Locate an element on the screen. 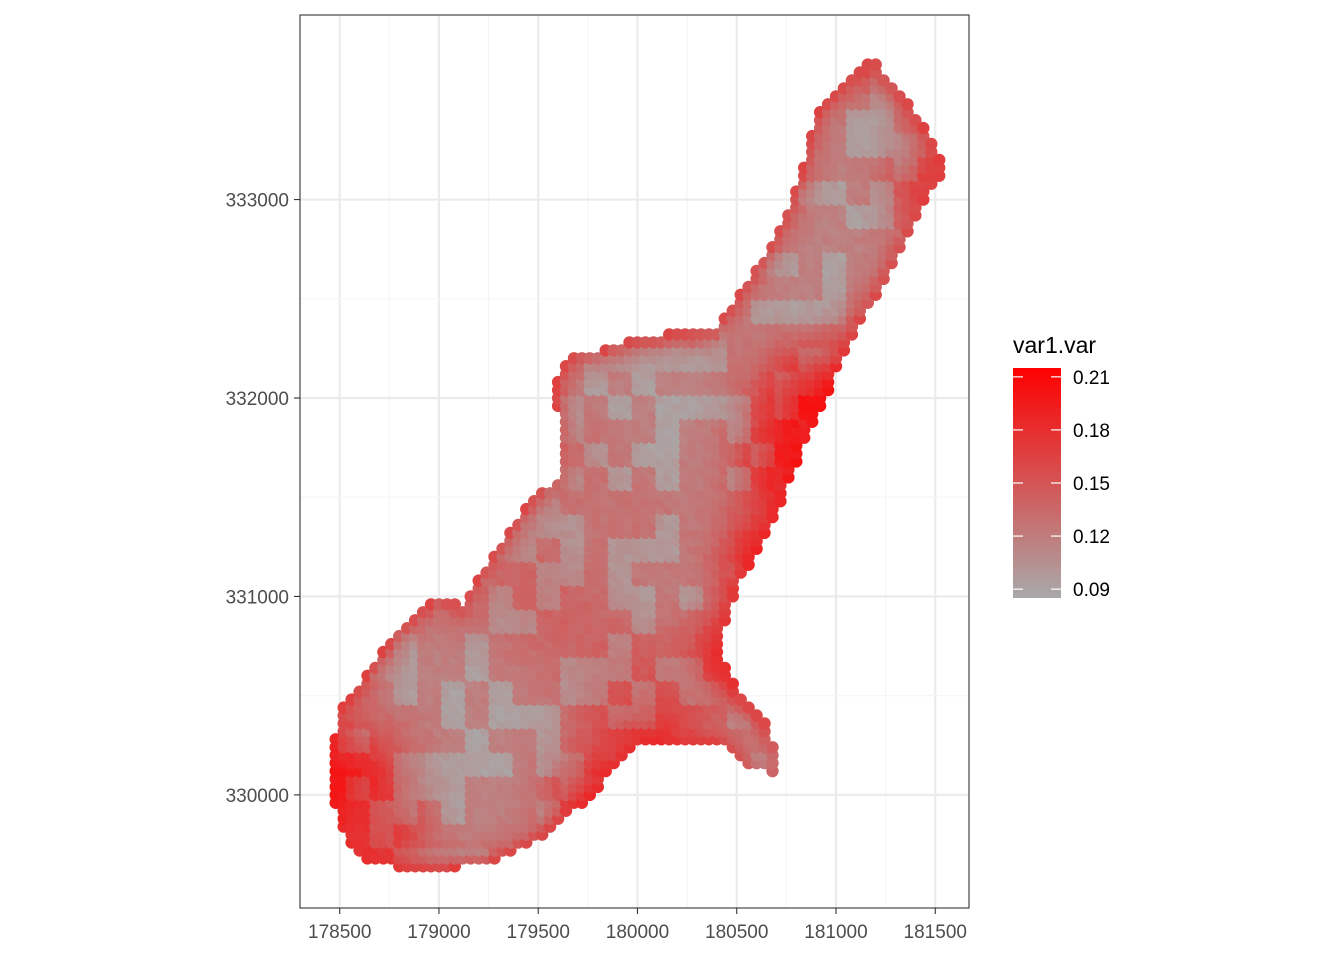  legend-label: 0.12 is located at coordinates (1091, 537).